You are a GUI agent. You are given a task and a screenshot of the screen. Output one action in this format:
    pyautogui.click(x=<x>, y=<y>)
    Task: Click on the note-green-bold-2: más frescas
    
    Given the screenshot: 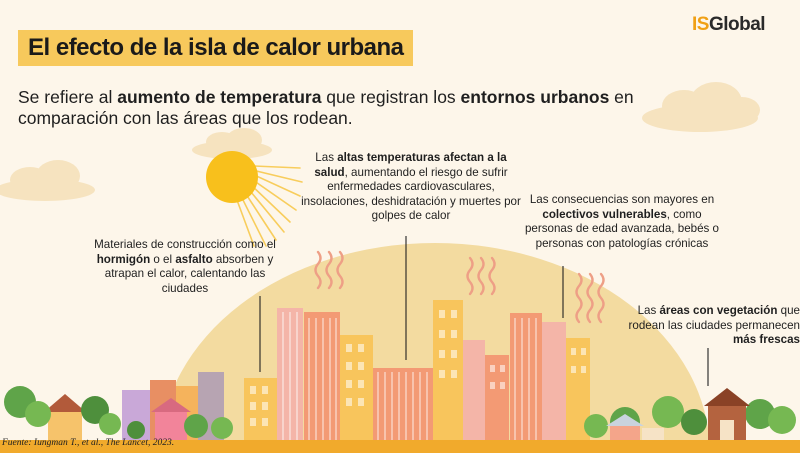 What is the action you would take?
    pyautogui.click(x=766, y=339)
    